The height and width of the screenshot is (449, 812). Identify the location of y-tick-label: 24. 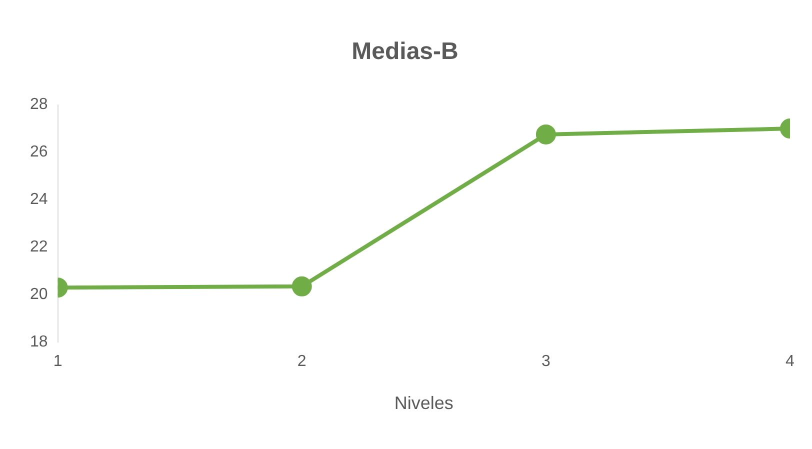
(39, 199).